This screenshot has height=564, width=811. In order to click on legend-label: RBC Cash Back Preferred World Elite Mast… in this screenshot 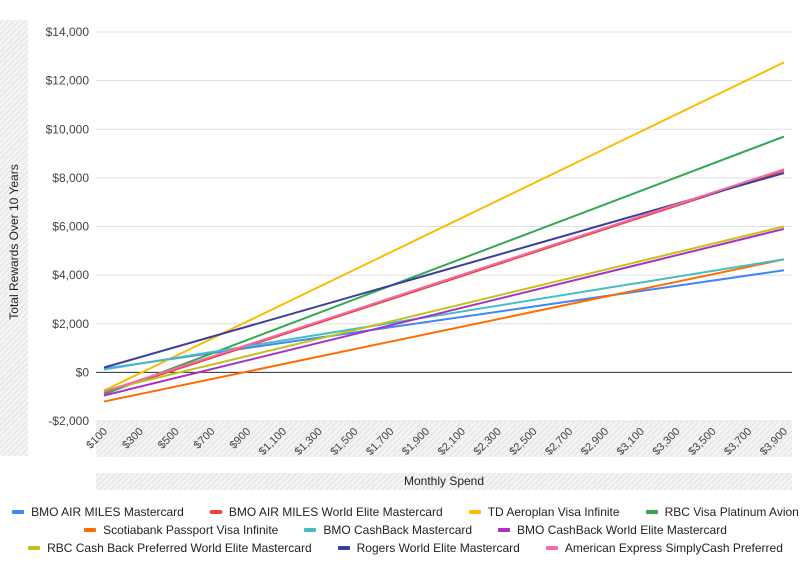, I will do `click(179, 548)`.